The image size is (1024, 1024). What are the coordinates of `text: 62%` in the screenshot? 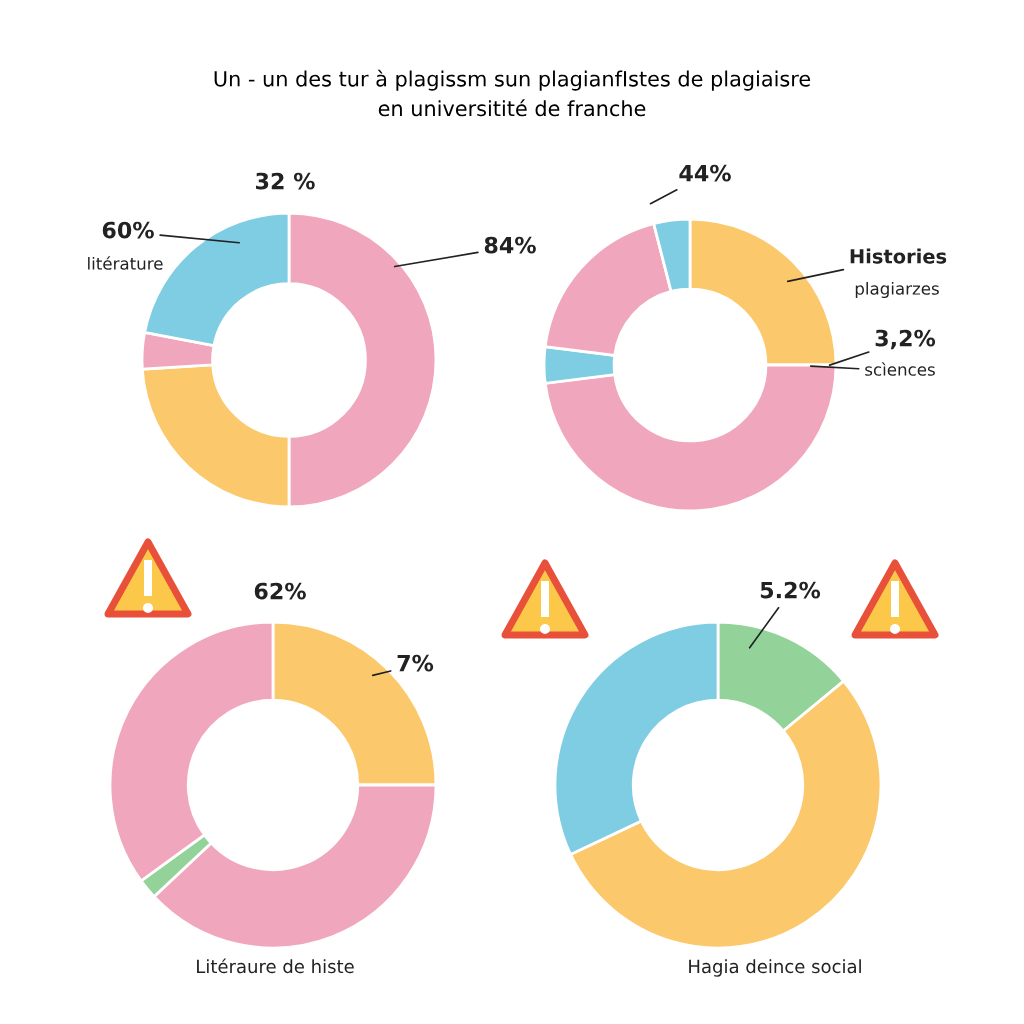 It's located at (280, 591).